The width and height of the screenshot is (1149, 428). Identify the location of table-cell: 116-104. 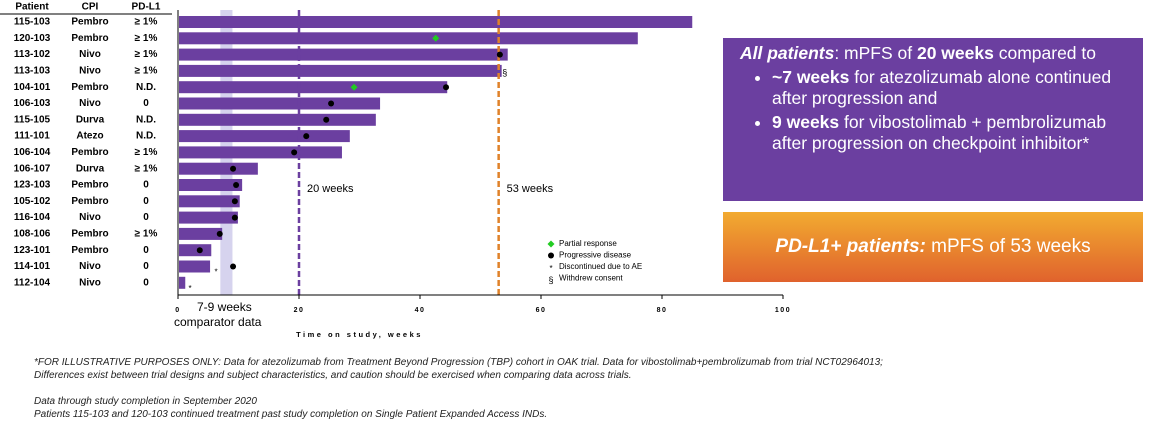
(32, 217).